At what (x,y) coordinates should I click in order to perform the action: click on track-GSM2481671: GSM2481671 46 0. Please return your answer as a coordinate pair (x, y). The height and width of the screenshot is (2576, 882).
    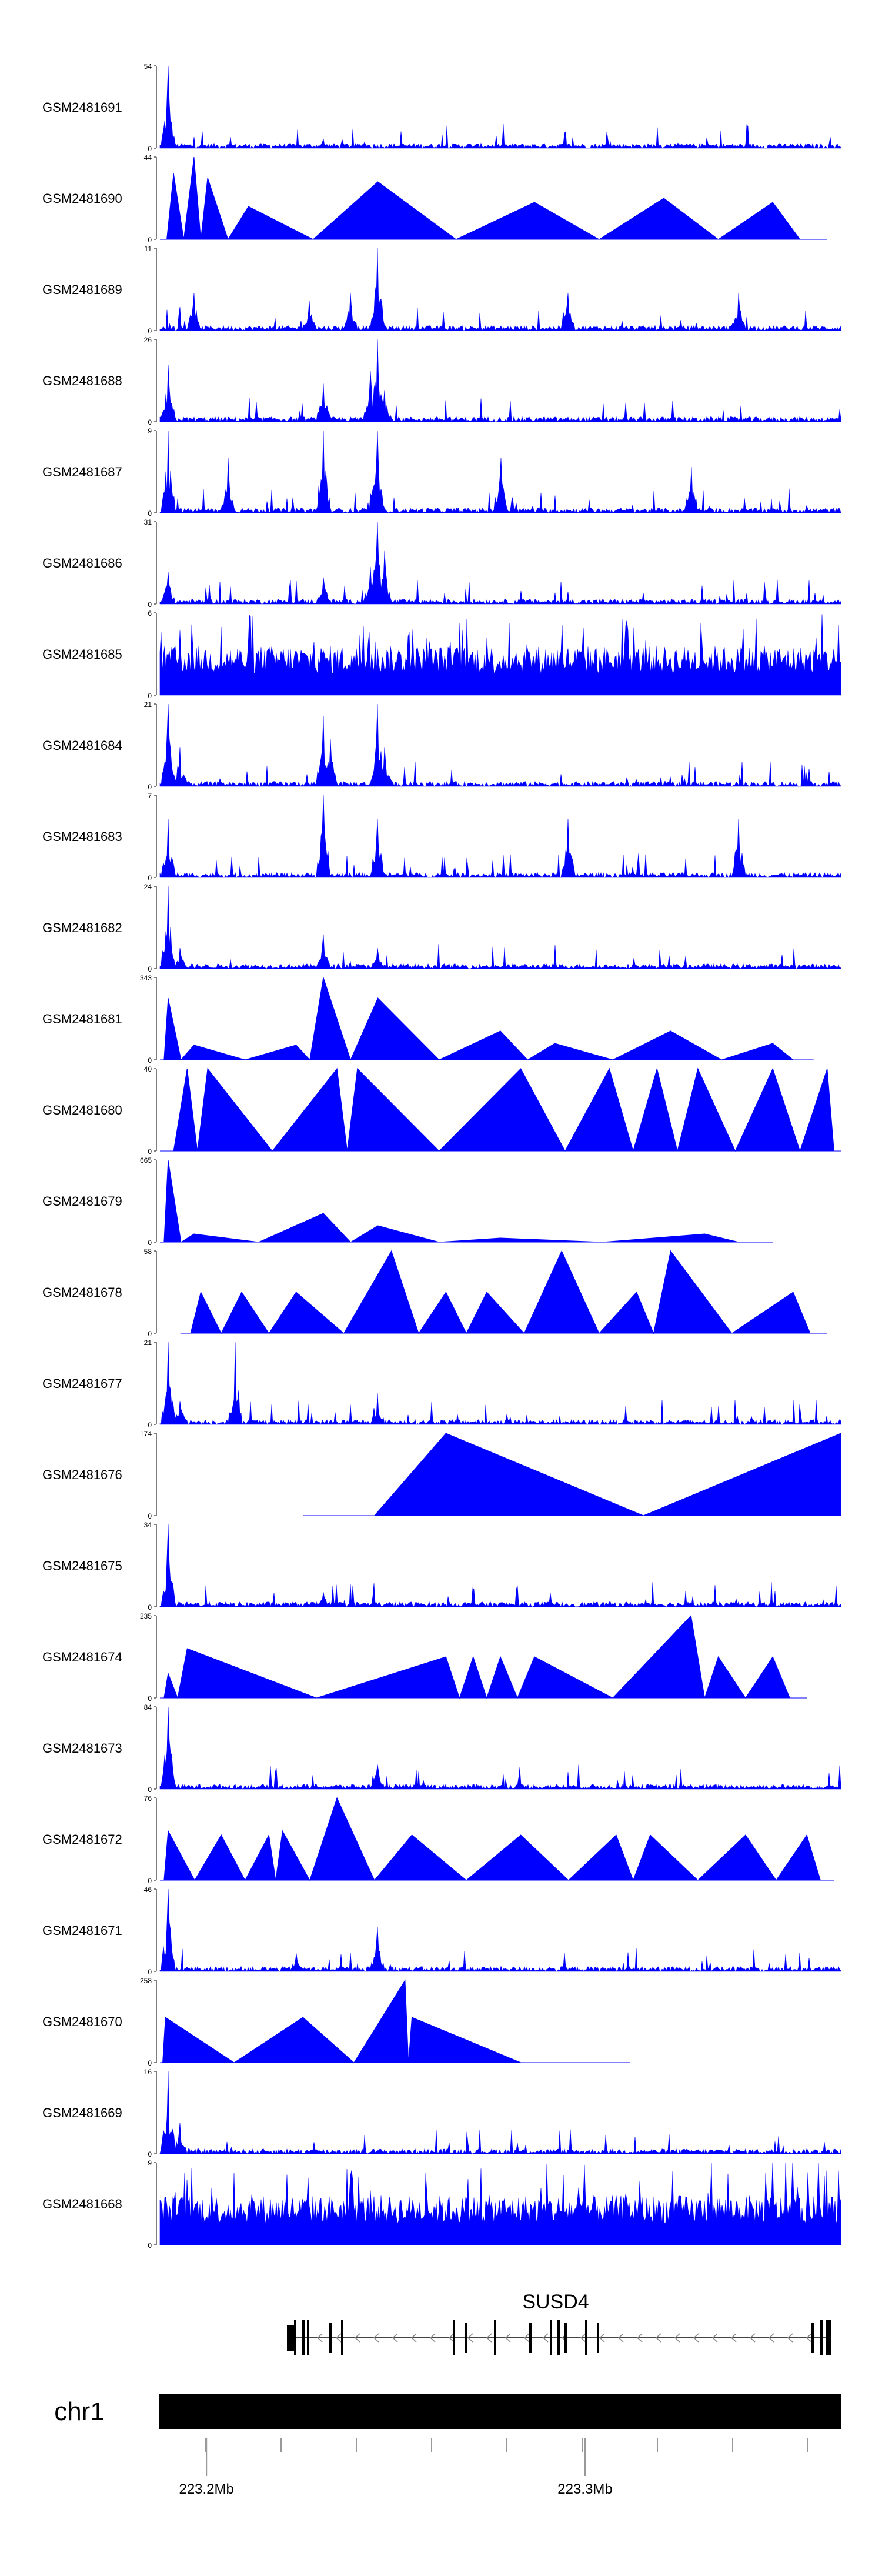
    Looking at the image, I should click on (441, 1931).